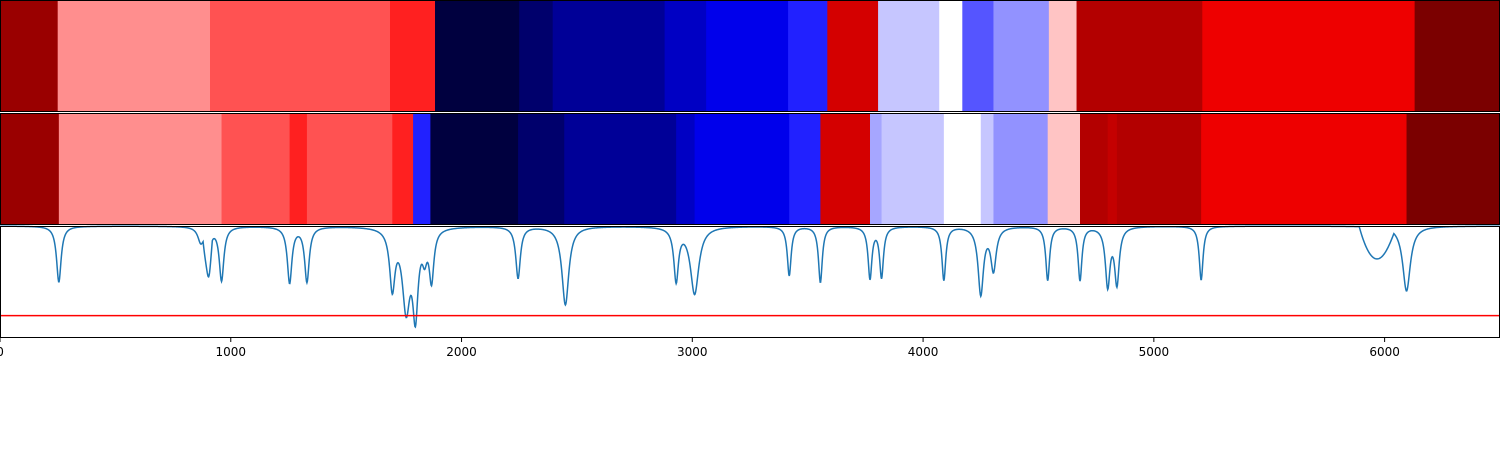 The image size is (1500, 450). I want to click on x-tick-label-3: 3000, so click(692, 352).